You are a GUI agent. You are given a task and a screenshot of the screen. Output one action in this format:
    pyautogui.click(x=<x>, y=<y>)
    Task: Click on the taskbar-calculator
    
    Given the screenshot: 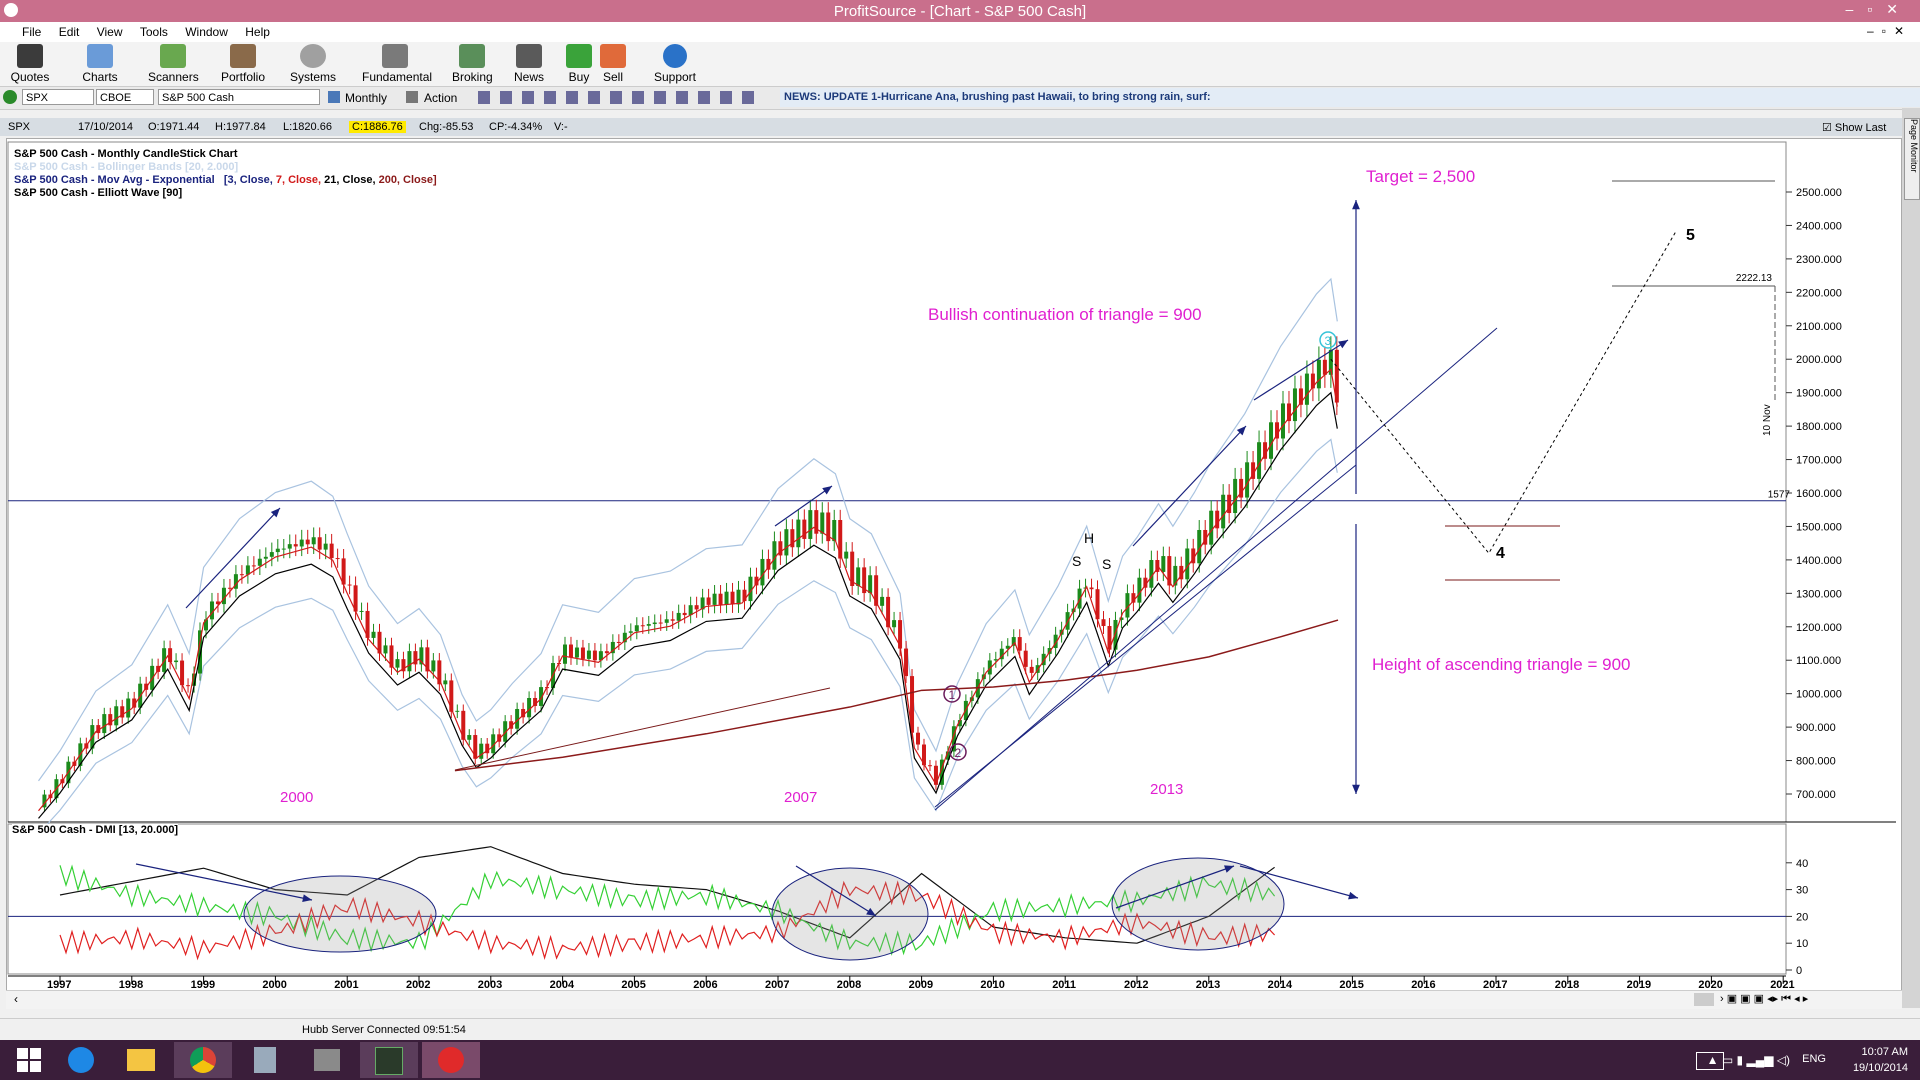 What is the action you would take?
    pyautogui.click(x=265, y=1060)
    